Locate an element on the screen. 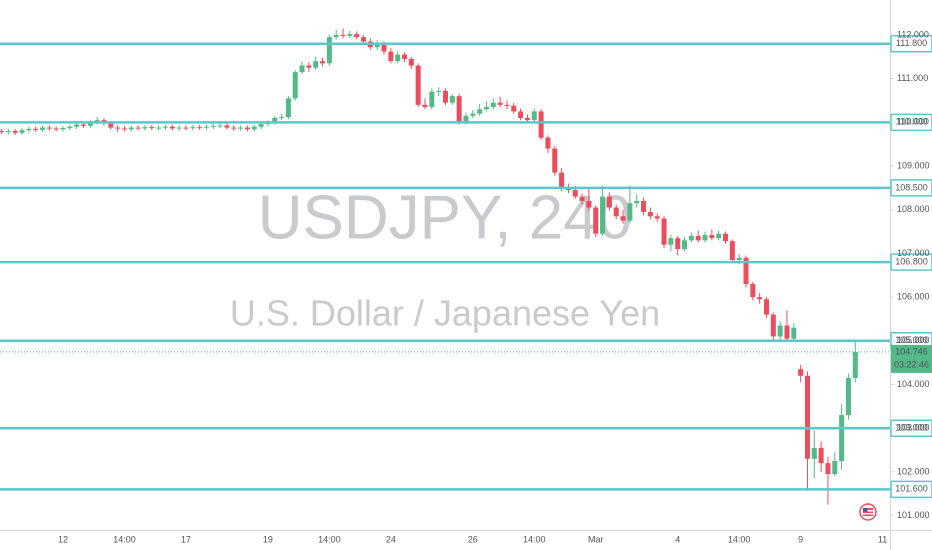 The height and width of the screenshot is (550, 932). y-tick-label: 103.000 is located at coordinates (913, 428).